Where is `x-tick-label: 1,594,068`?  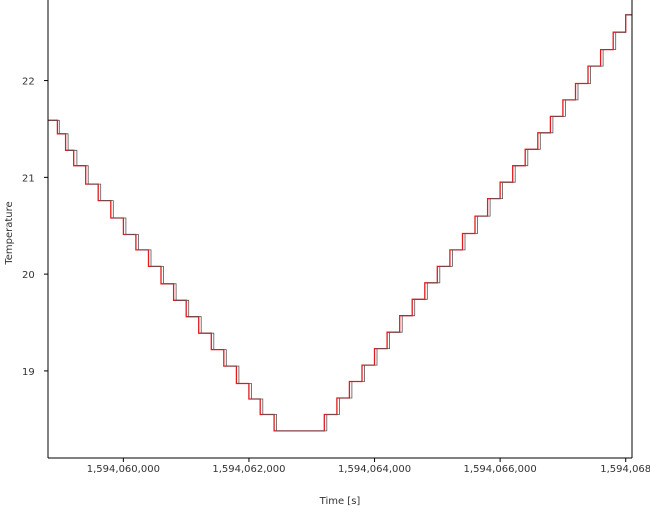
x-tick-label: 1,594,068 is located at coordinates (625, 469).